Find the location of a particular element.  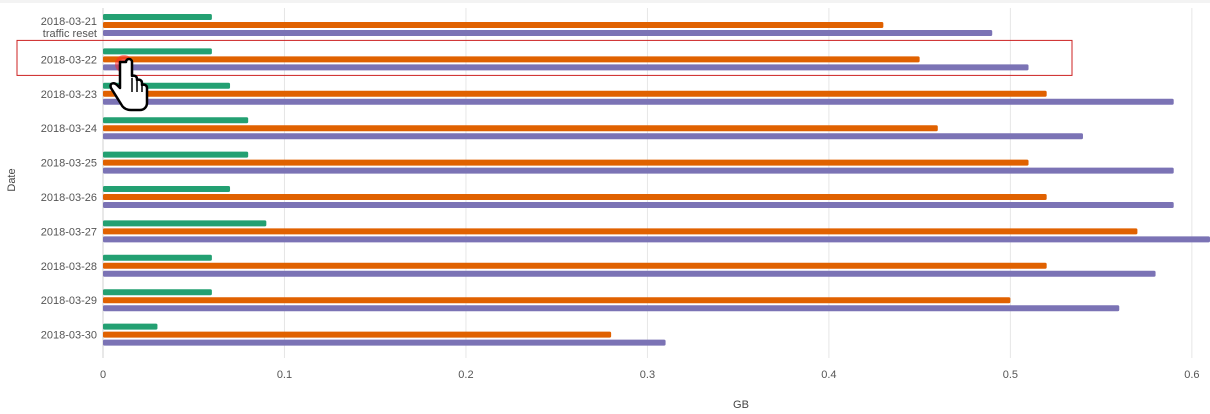

top-divider is located at coordinates (605, 1).